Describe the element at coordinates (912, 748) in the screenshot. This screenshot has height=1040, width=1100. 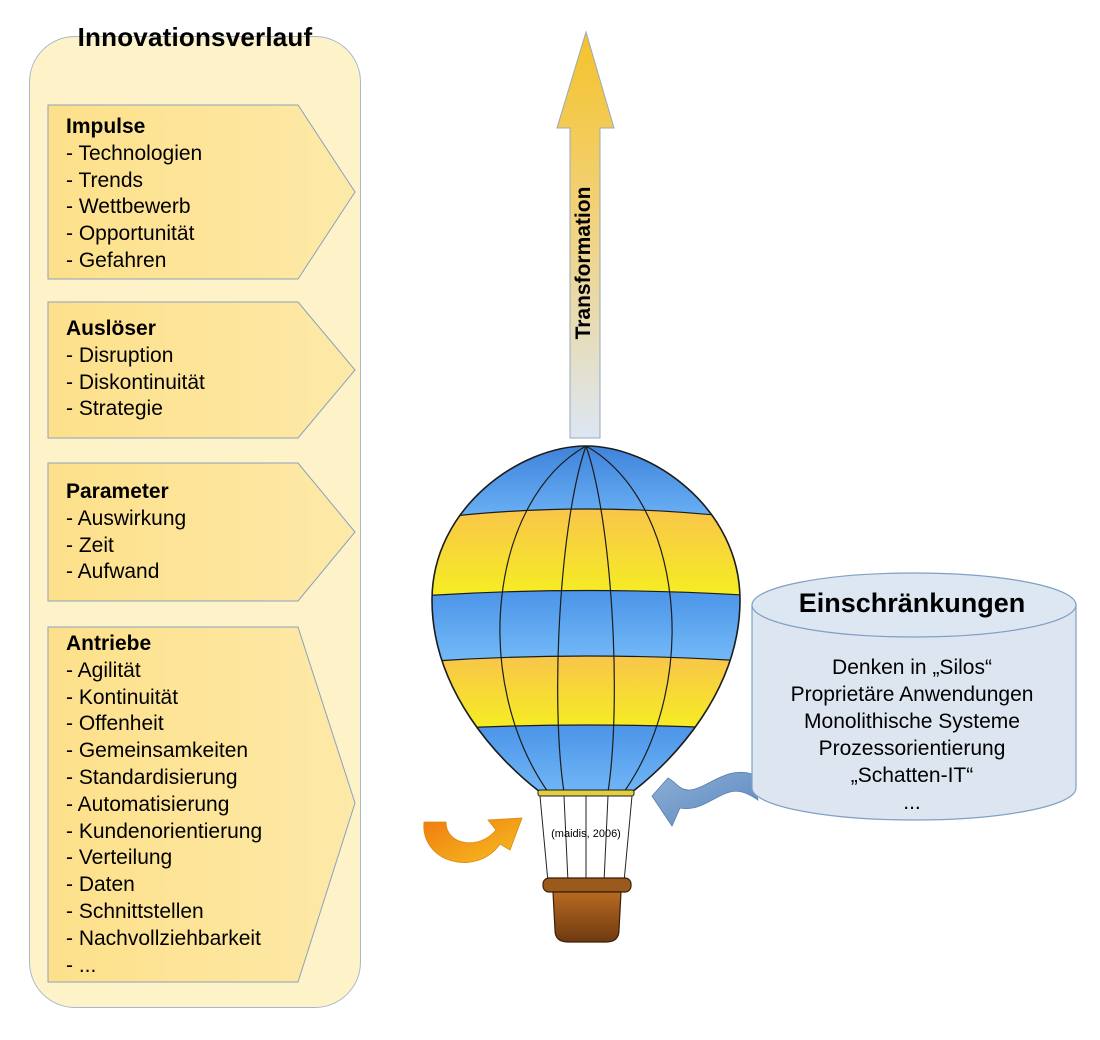
I see `list-item: Prozessorientierung` at that location.